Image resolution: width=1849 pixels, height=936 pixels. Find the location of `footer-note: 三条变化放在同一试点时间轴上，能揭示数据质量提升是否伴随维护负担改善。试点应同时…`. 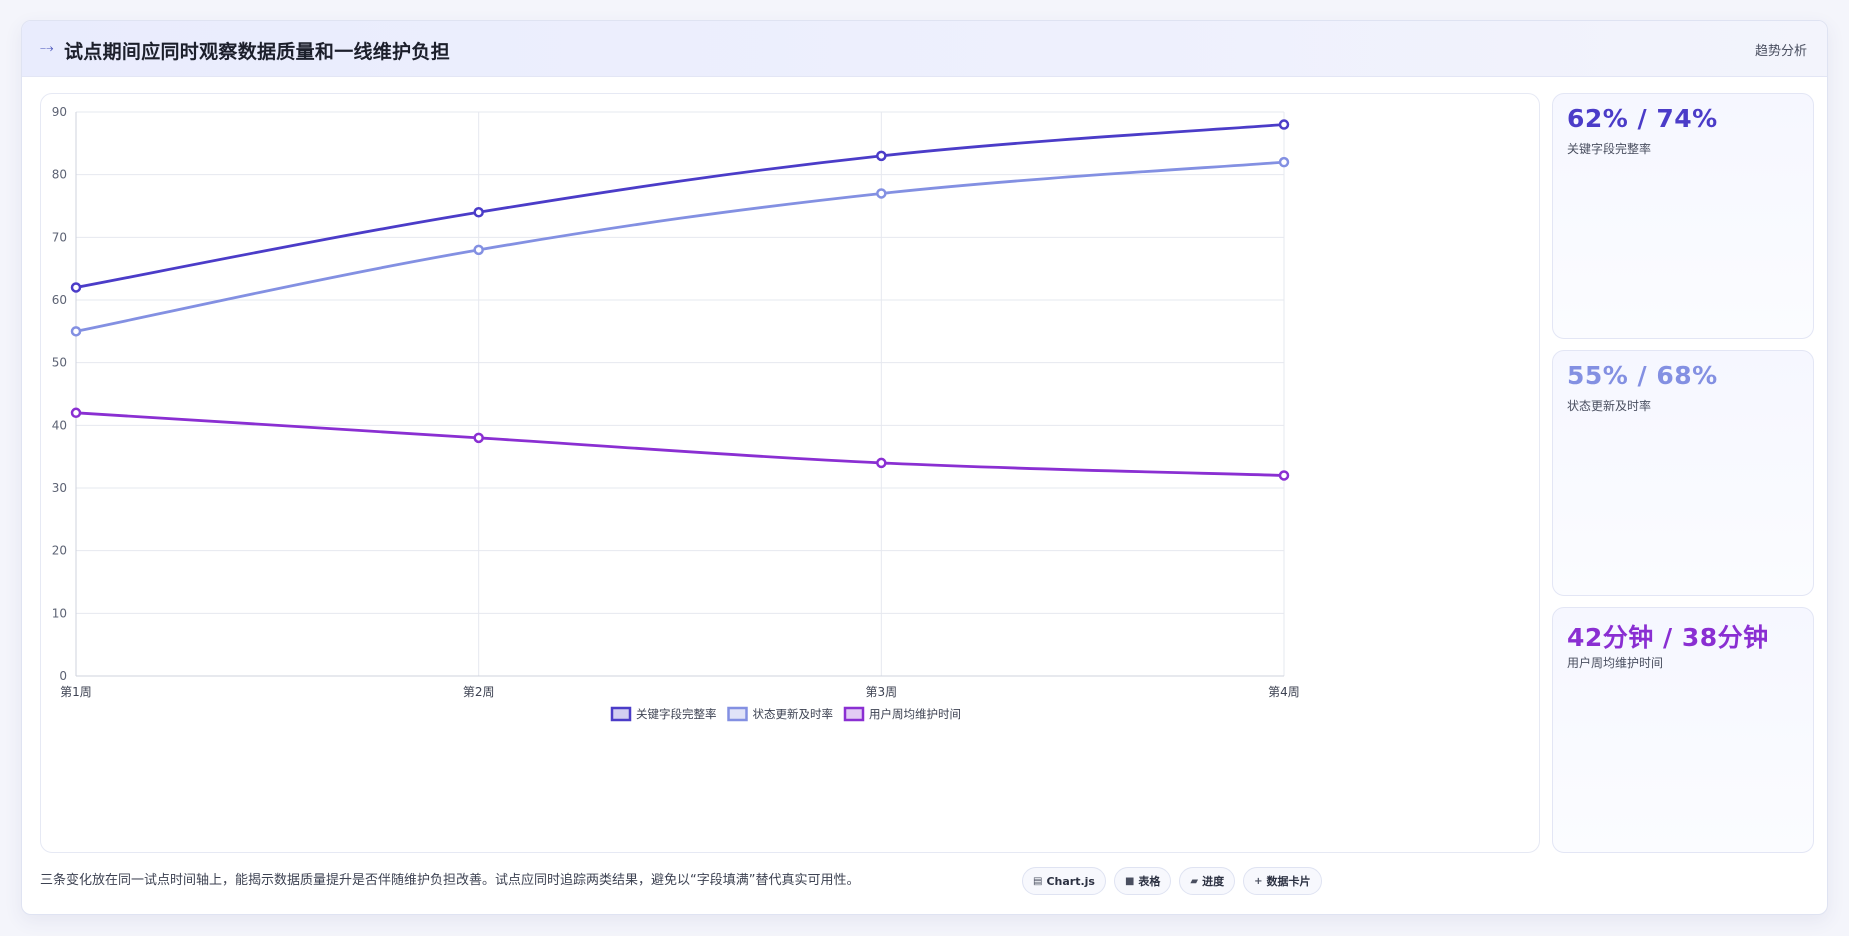

footer-note: 三条变化放在同一试点时间轴上，能揭示数据质量提升是否伴随维护负担改善。试点应同时… is located at coordinates (450, 880).